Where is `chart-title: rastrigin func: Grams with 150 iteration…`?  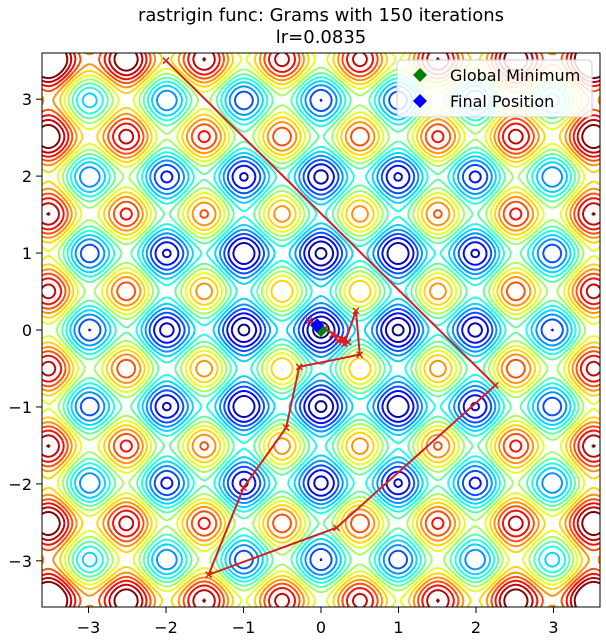
chart-title: rastrigin func: Grams with 150 iteration… is located at coordinates (321, 15).